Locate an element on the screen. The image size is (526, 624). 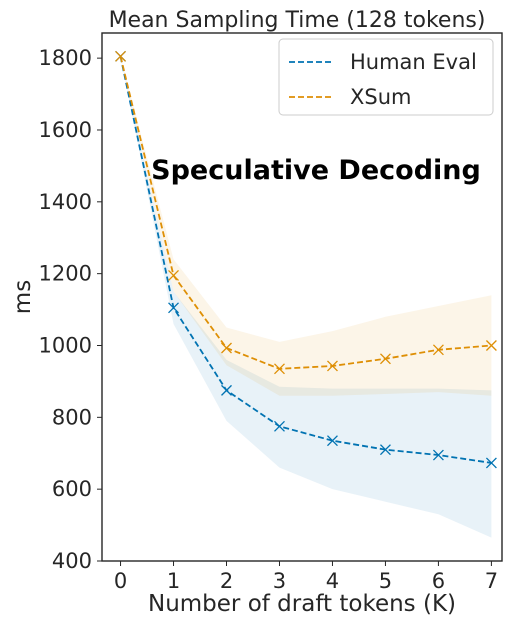
y-tick-label: 400 is located at coordinates (72, 561).